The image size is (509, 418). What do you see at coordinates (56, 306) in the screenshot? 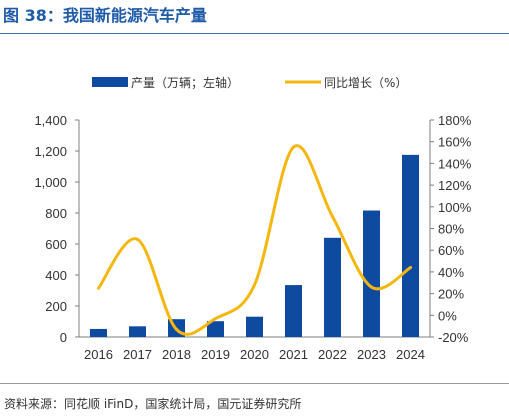
I see `y-left-tick-label: 200` at bounding box center [56, 306].